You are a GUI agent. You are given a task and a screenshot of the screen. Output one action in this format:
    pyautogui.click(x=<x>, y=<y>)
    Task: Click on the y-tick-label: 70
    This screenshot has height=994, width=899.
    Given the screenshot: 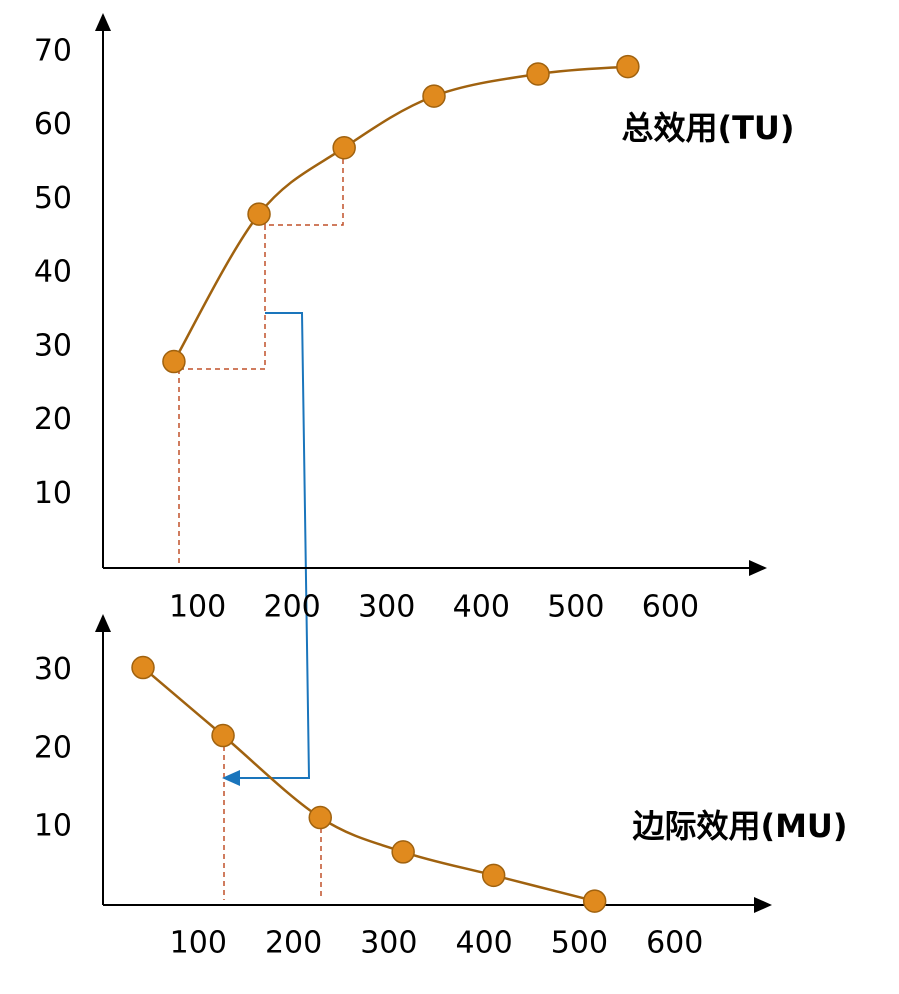 What is the action you would take?
    pyautogui.click(x=53, y=50)
    